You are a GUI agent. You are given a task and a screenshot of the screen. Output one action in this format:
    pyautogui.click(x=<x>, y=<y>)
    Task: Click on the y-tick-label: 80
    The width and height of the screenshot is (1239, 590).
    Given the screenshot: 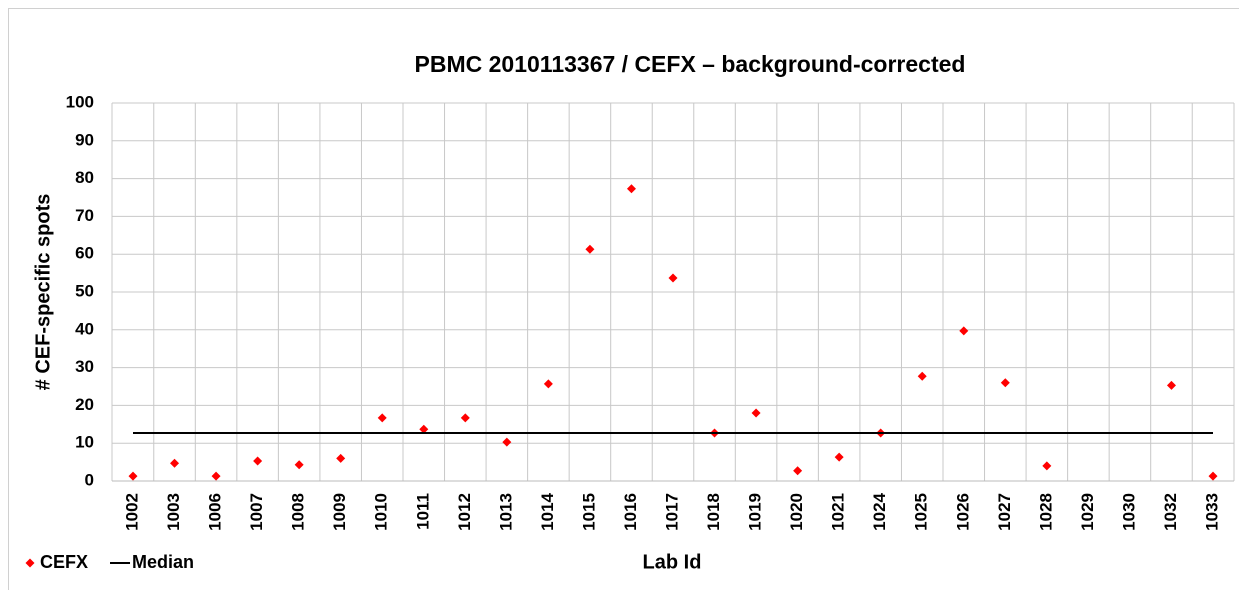 What is the action you would take?
    pyautogui.click(x=84, y=177)
    